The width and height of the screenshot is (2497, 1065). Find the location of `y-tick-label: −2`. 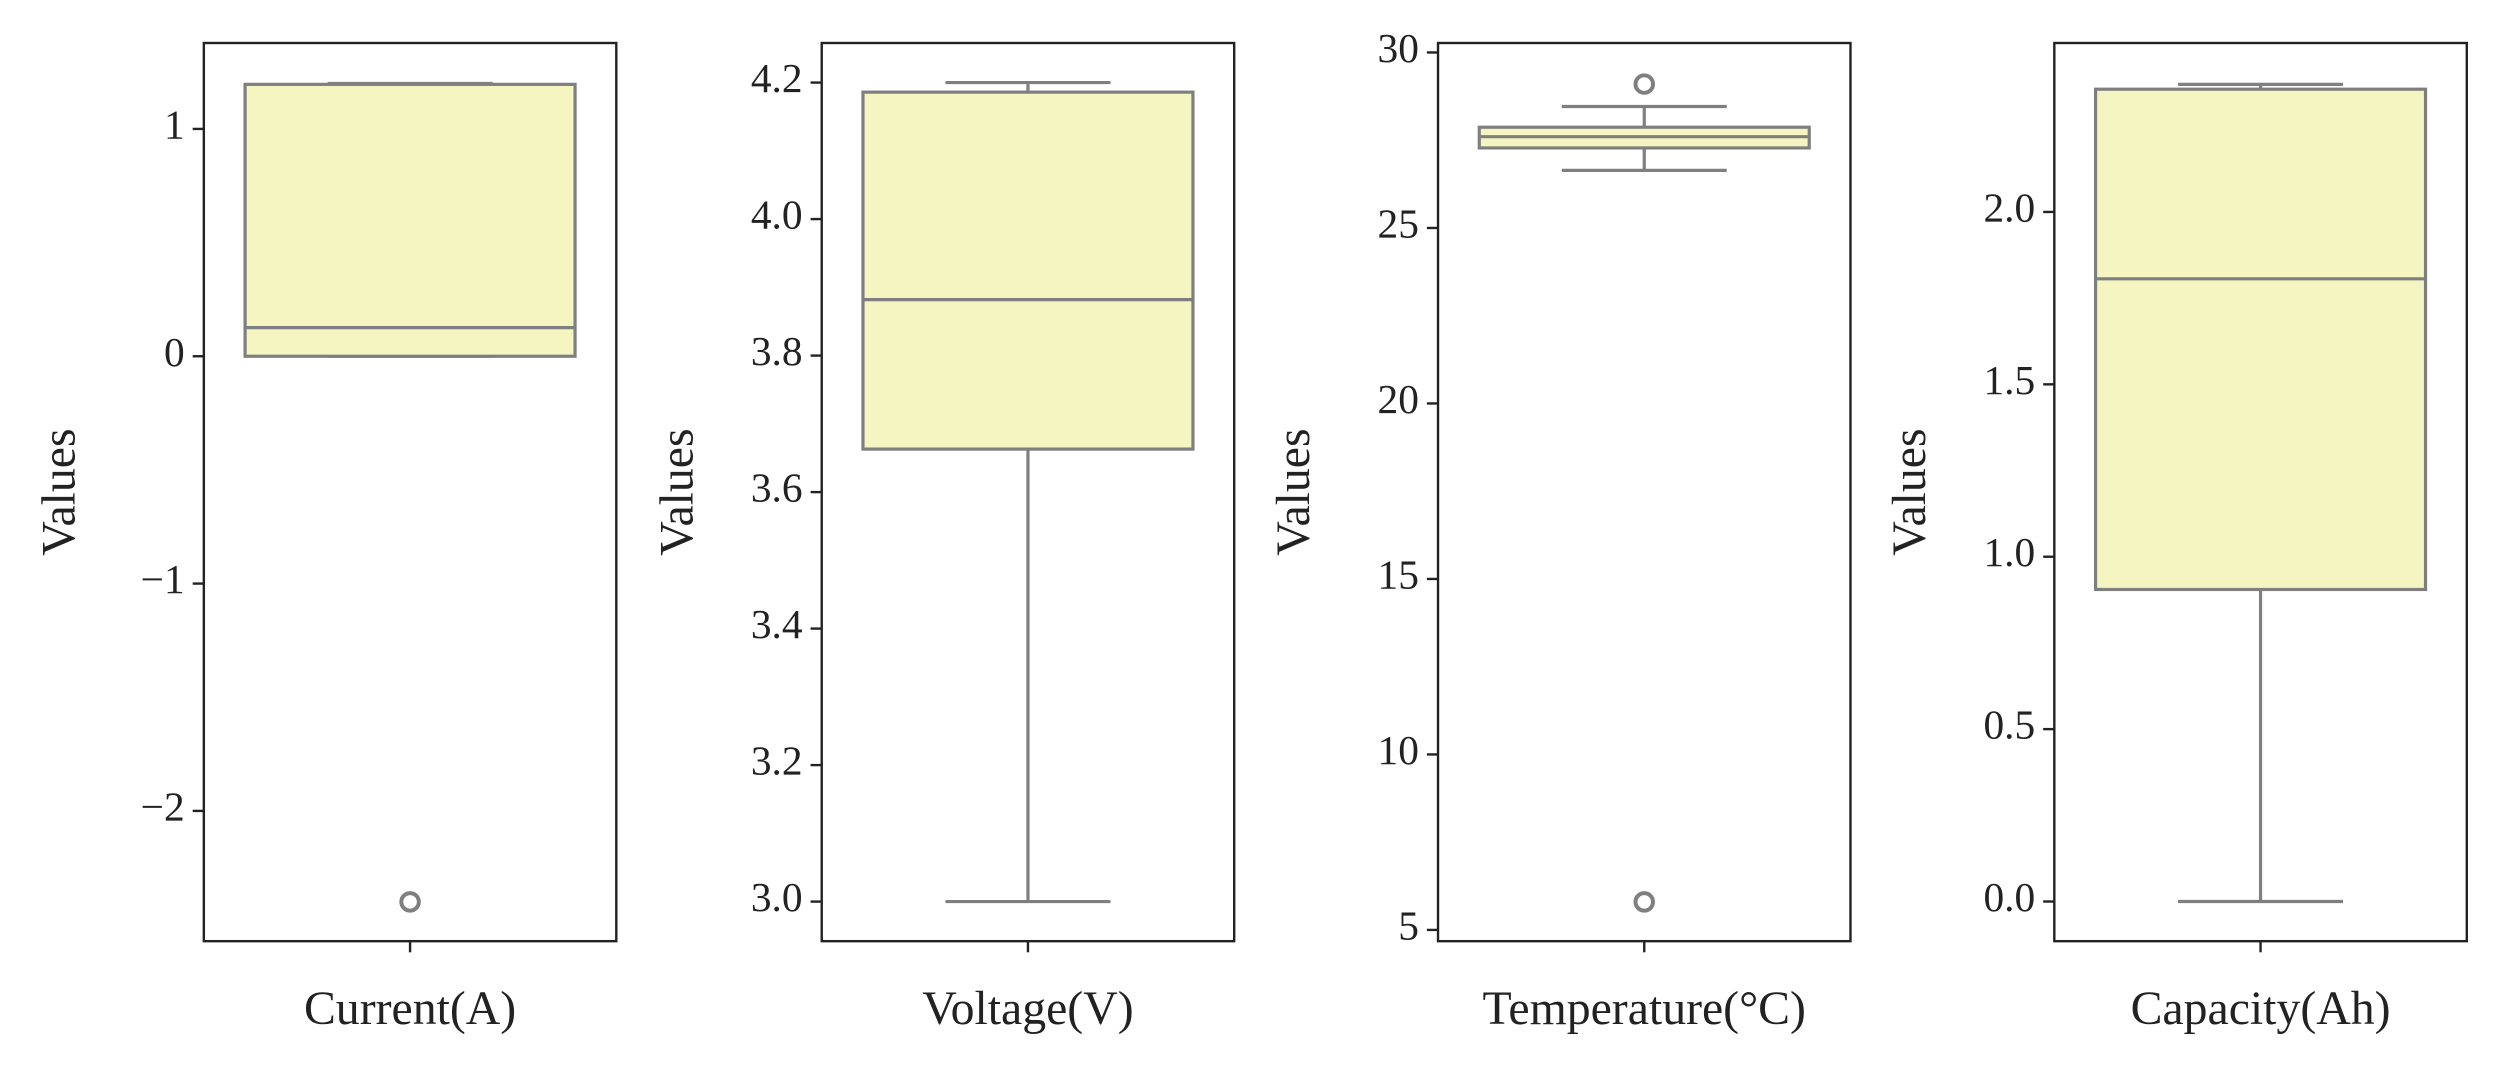

y-tick-label: −2 is located at coordinates (163, 806).